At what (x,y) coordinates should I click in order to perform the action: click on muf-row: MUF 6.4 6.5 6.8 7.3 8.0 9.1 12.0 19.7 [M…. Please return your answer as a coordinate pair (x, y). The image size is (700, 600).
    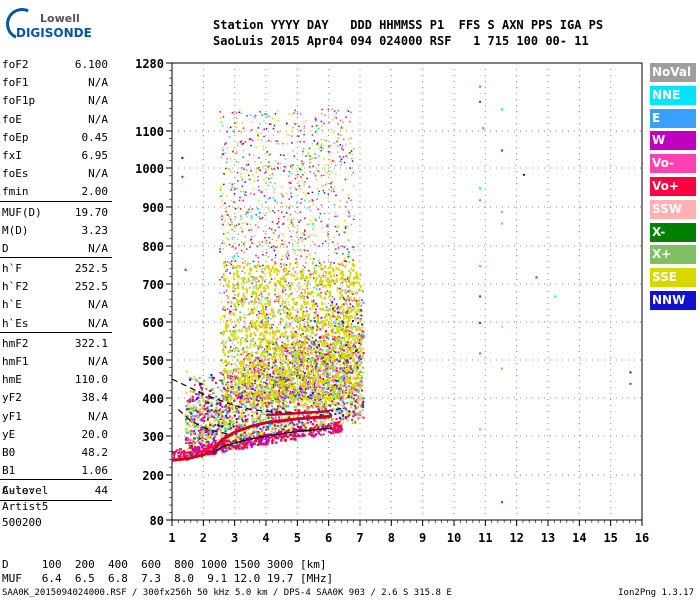
    Looking at the image, I should click on (168, 578).